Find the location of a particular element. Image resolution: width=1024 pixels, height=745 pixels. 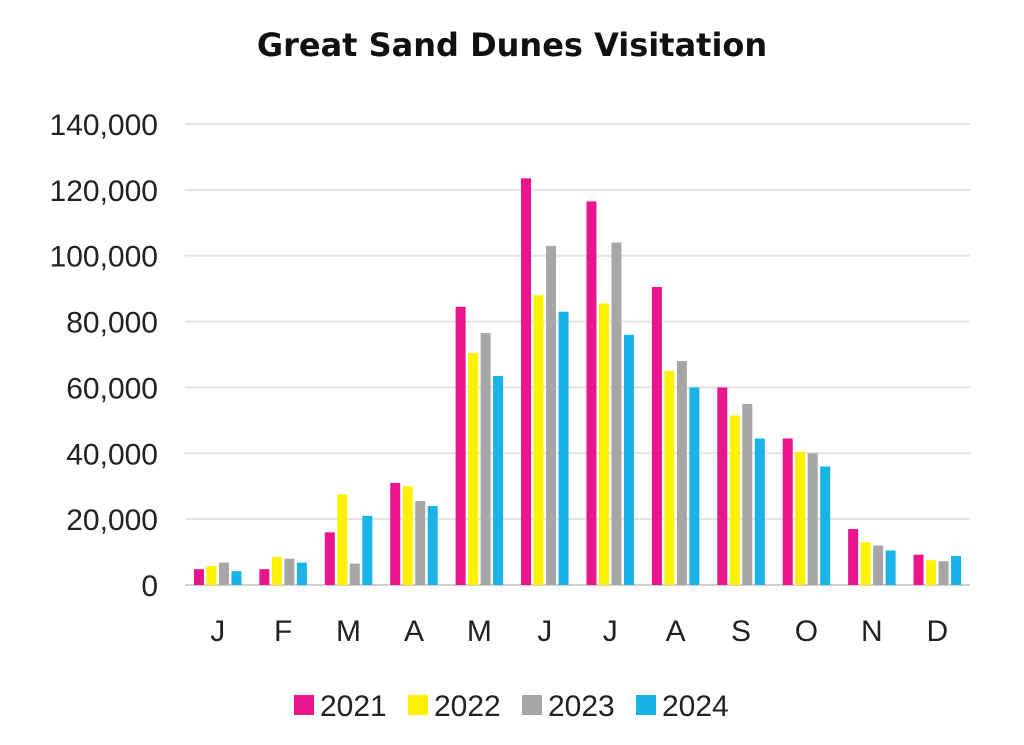

x-tick-label: N is located at coordinates (872, 631).